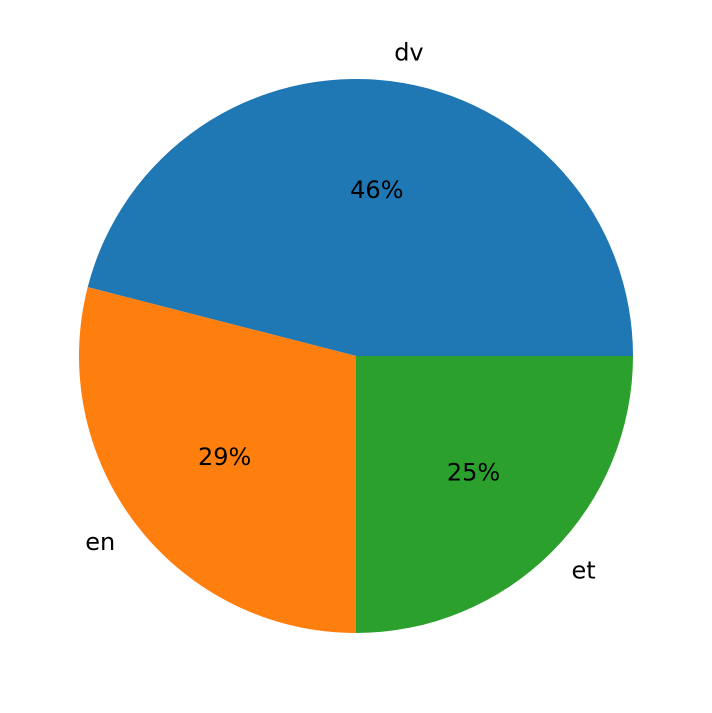 Image resolution: width=712 pixels, height=713 pixels. What do you see at coordinates (100, 542) in the screenshot?
I see `slice-label: en` at bounding box center [100, 542].